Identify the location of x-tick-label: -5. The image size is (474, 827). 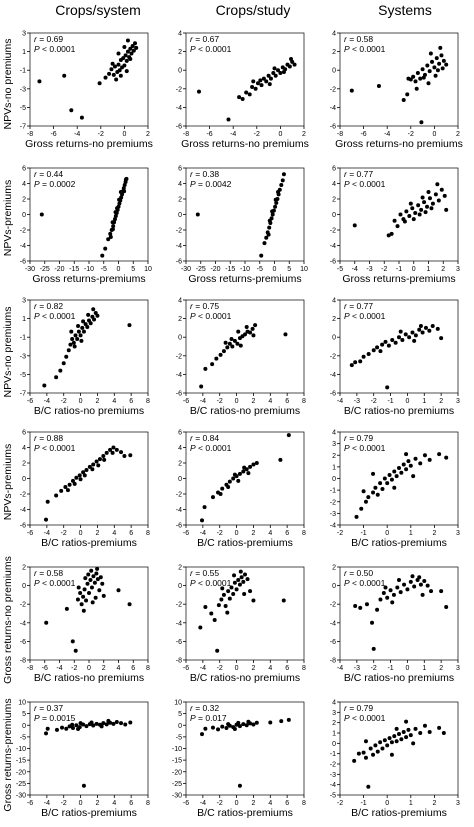
(104, 269).